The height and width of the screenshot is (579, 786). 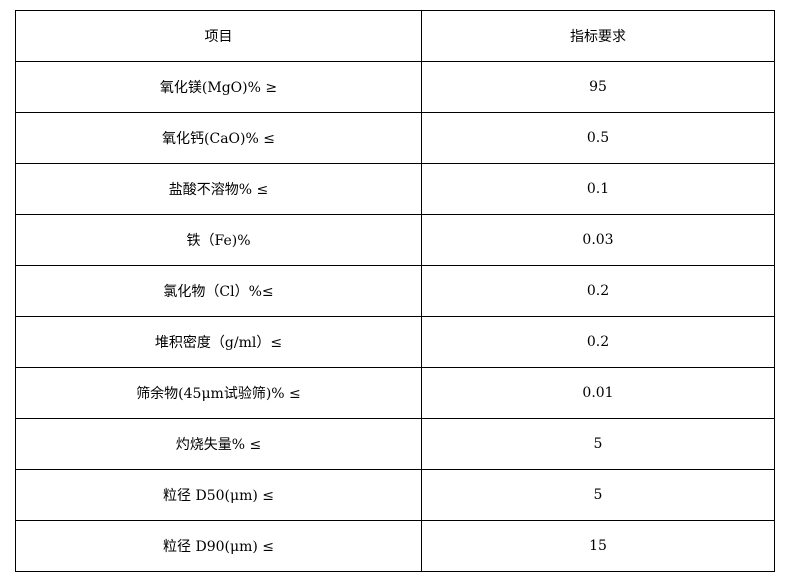 I want to click on item-cell: 盐酸不溶物% ≤, so click(x=218, y=189).